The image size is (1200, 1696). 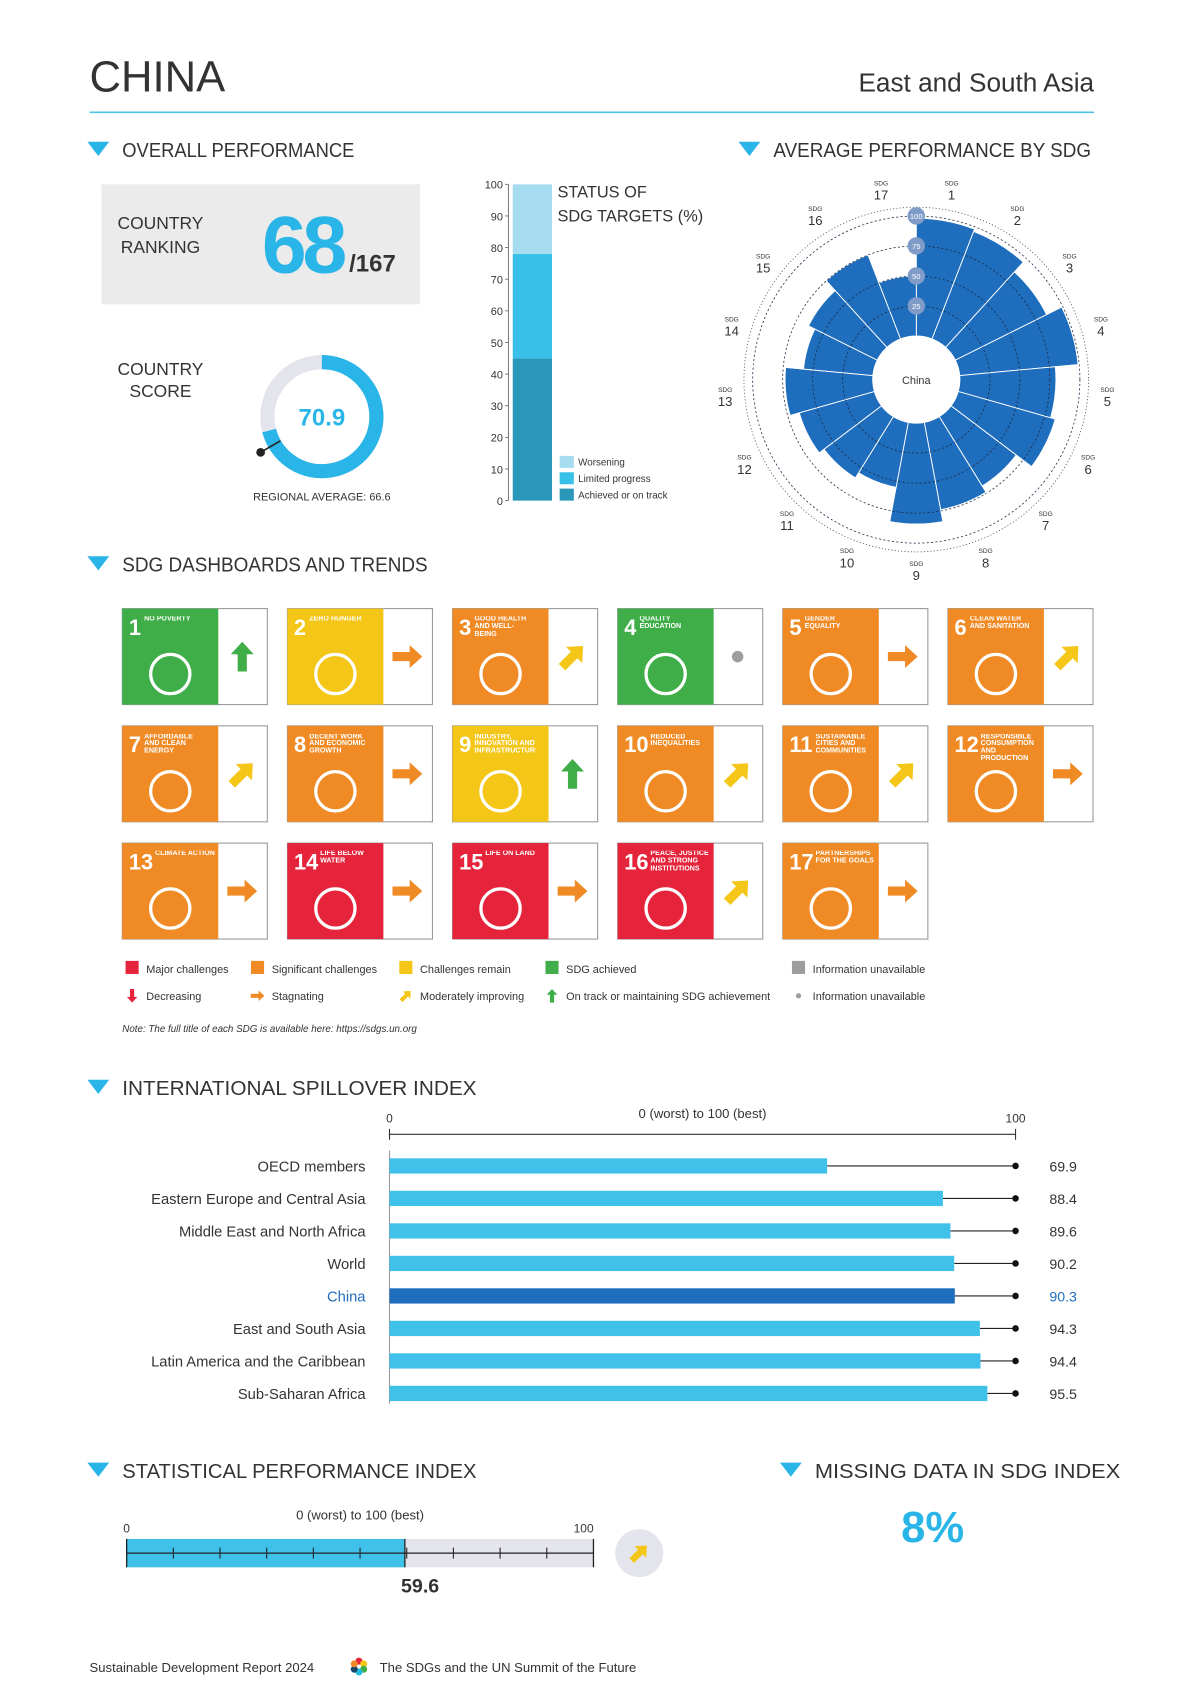 I want to click on score-value: 70.9, so click(x=322, y=417).